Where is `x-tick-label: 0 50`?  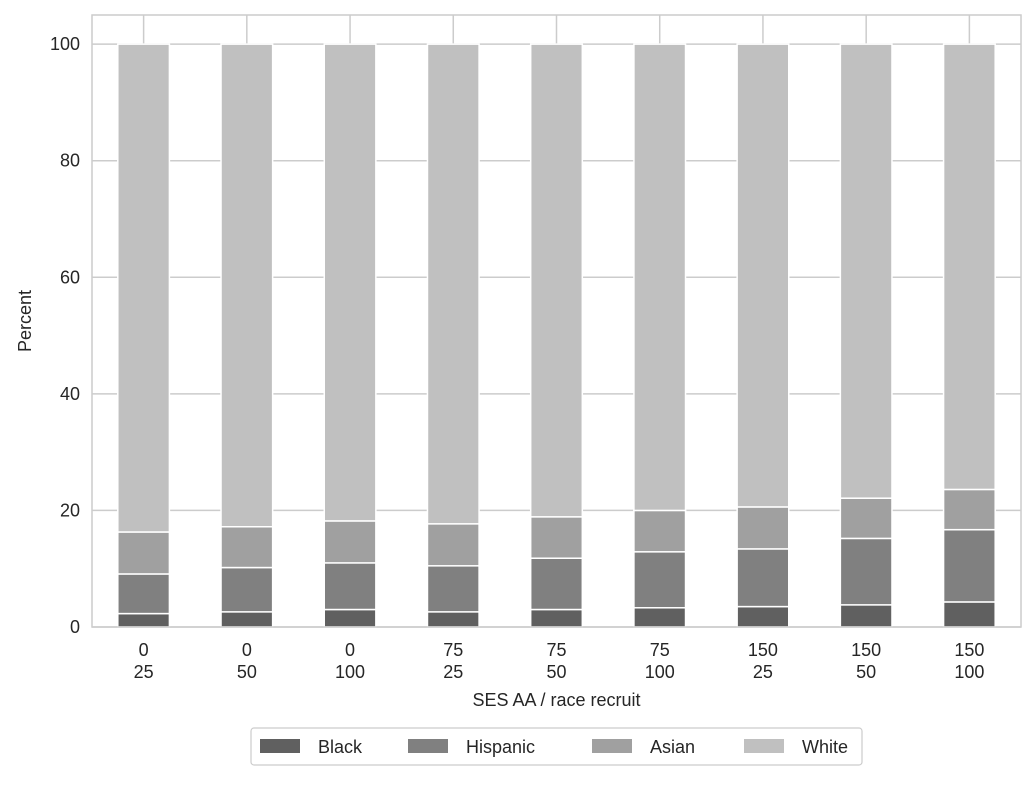
x-tick-label: 0 50 is located at coordinates (247, 661).